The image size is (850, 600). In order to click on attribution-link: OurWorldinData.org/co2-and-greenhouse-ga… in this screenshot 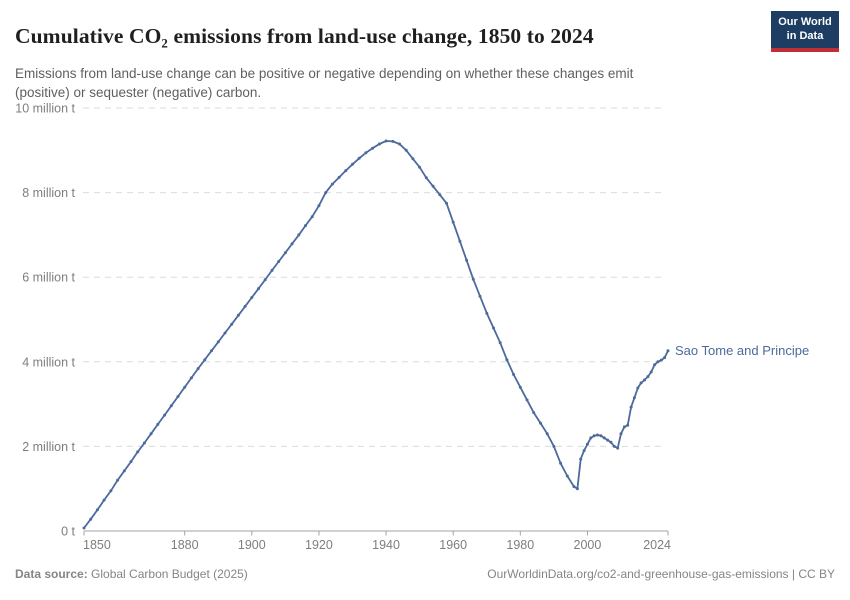, I will do `click(661, 574)`.